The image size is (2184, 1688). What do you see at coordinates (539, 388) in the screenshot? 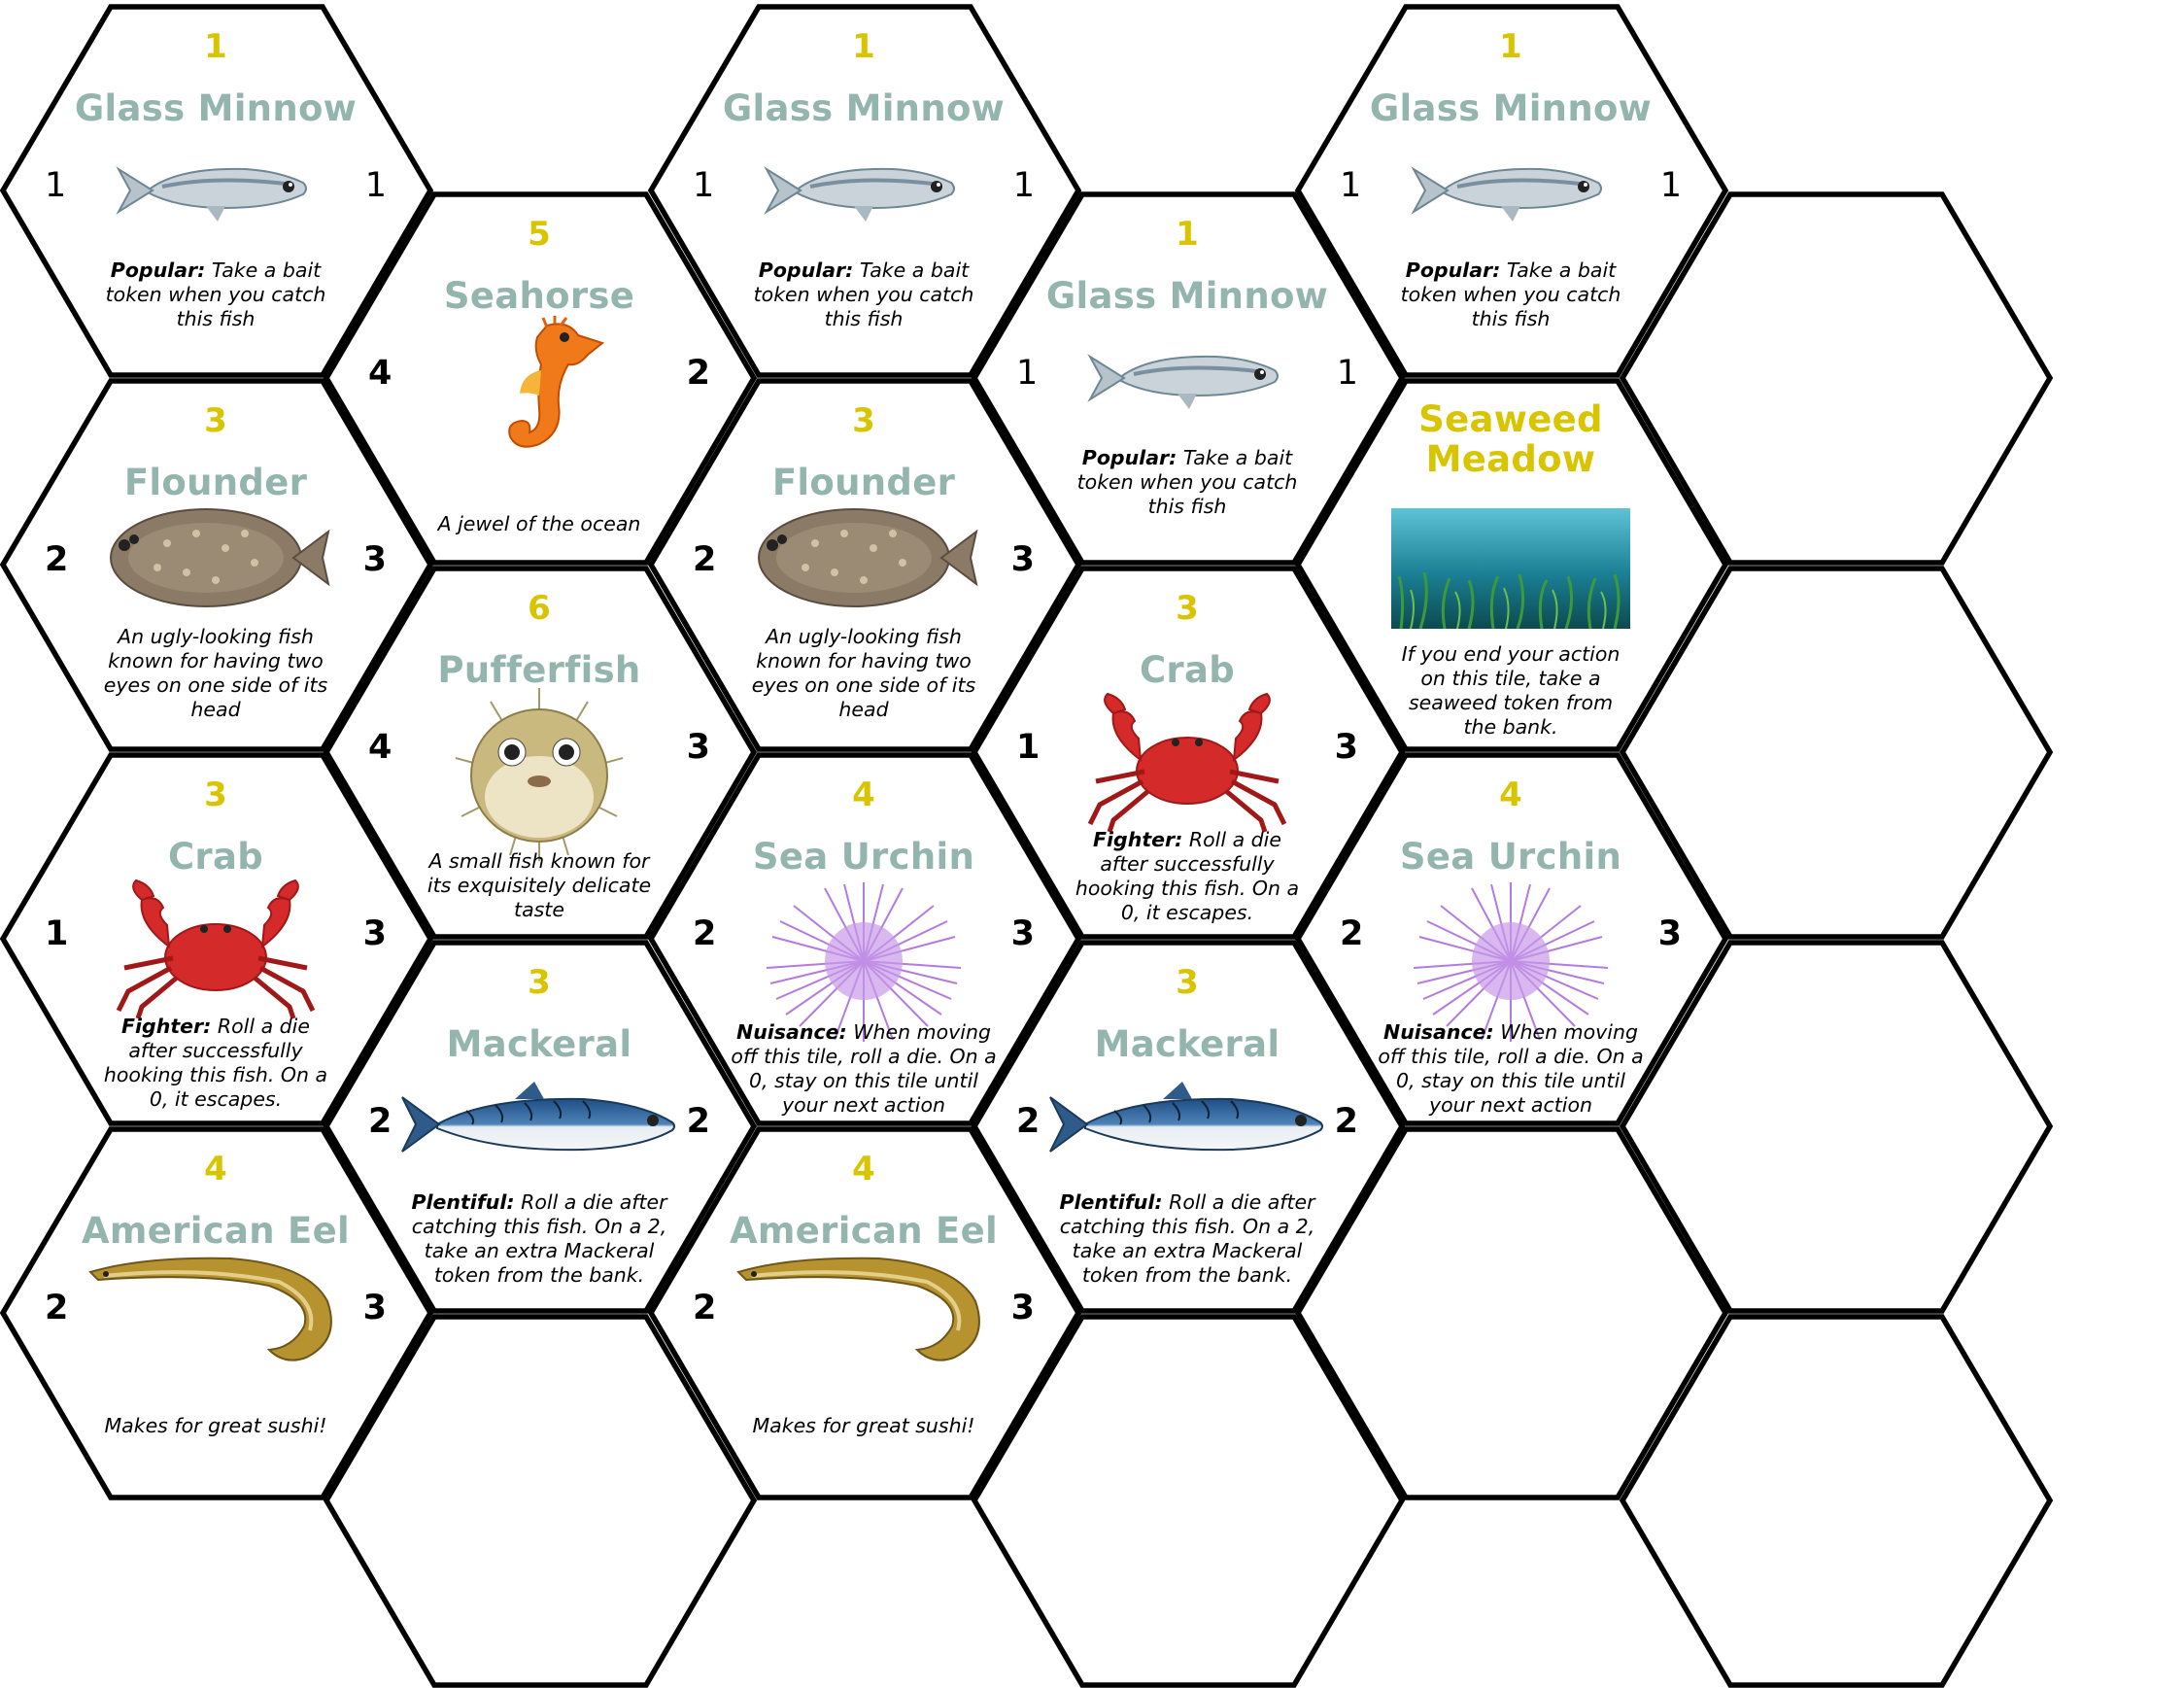
I see `seahorse-icon` at bounding box center [539, 388].